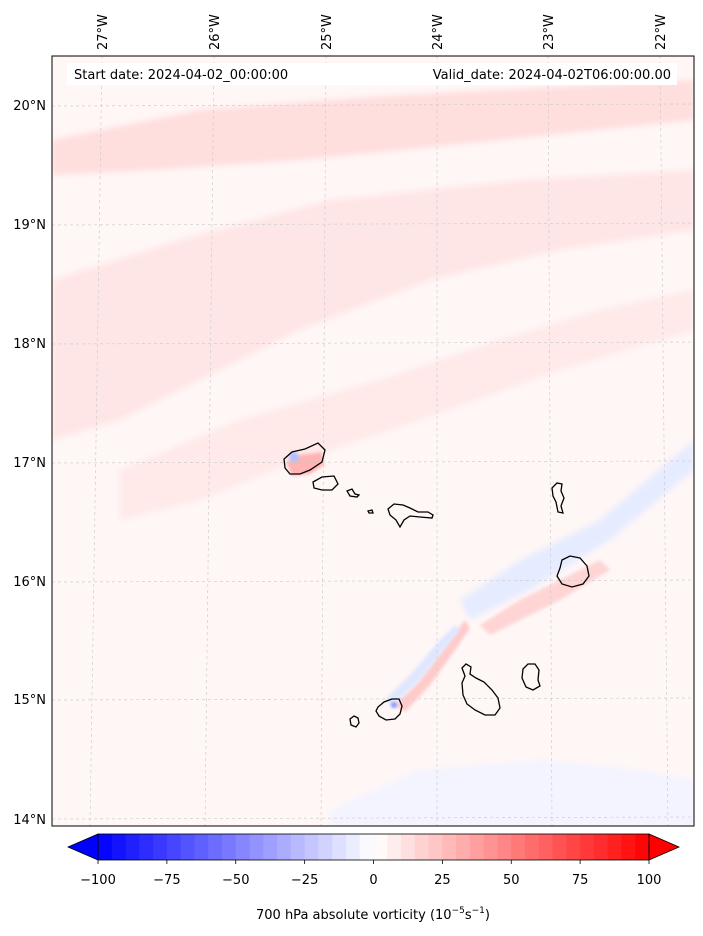 Image resolution: width=703 pixels, height=936 pixels. Describe the element at coordinates (327, 32) in the screenshot. I see `lon-label-25w: 25°W` at that location.